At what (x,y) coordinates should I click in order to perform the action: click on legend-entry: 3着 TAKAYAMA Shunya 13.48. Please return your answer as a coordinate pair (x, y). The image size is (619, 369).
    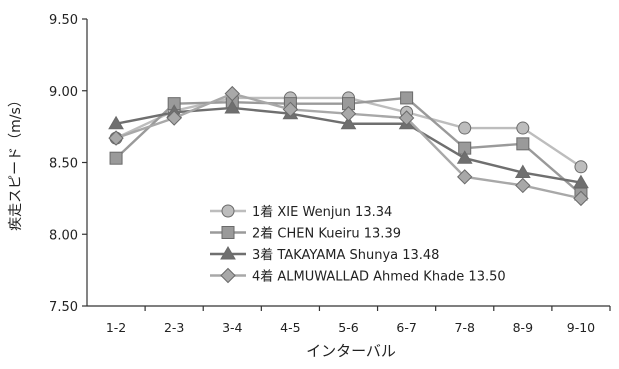
    Looking at the image, I should click on (324, 254).